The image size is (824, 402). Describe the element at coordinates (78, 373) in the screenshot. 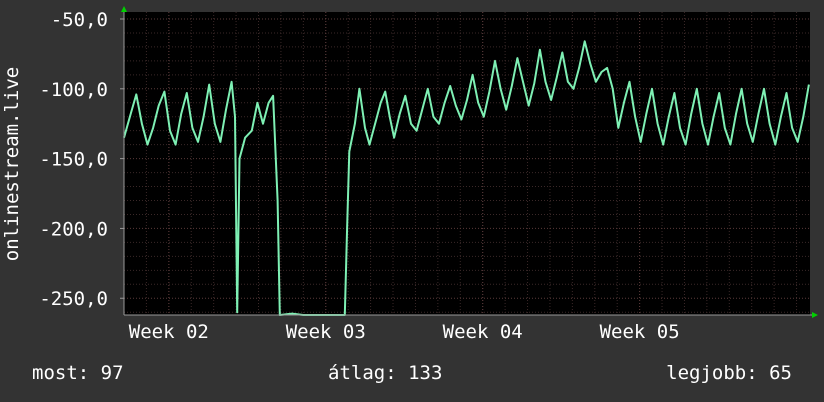

I see `stat-current: most: 97` at that location.